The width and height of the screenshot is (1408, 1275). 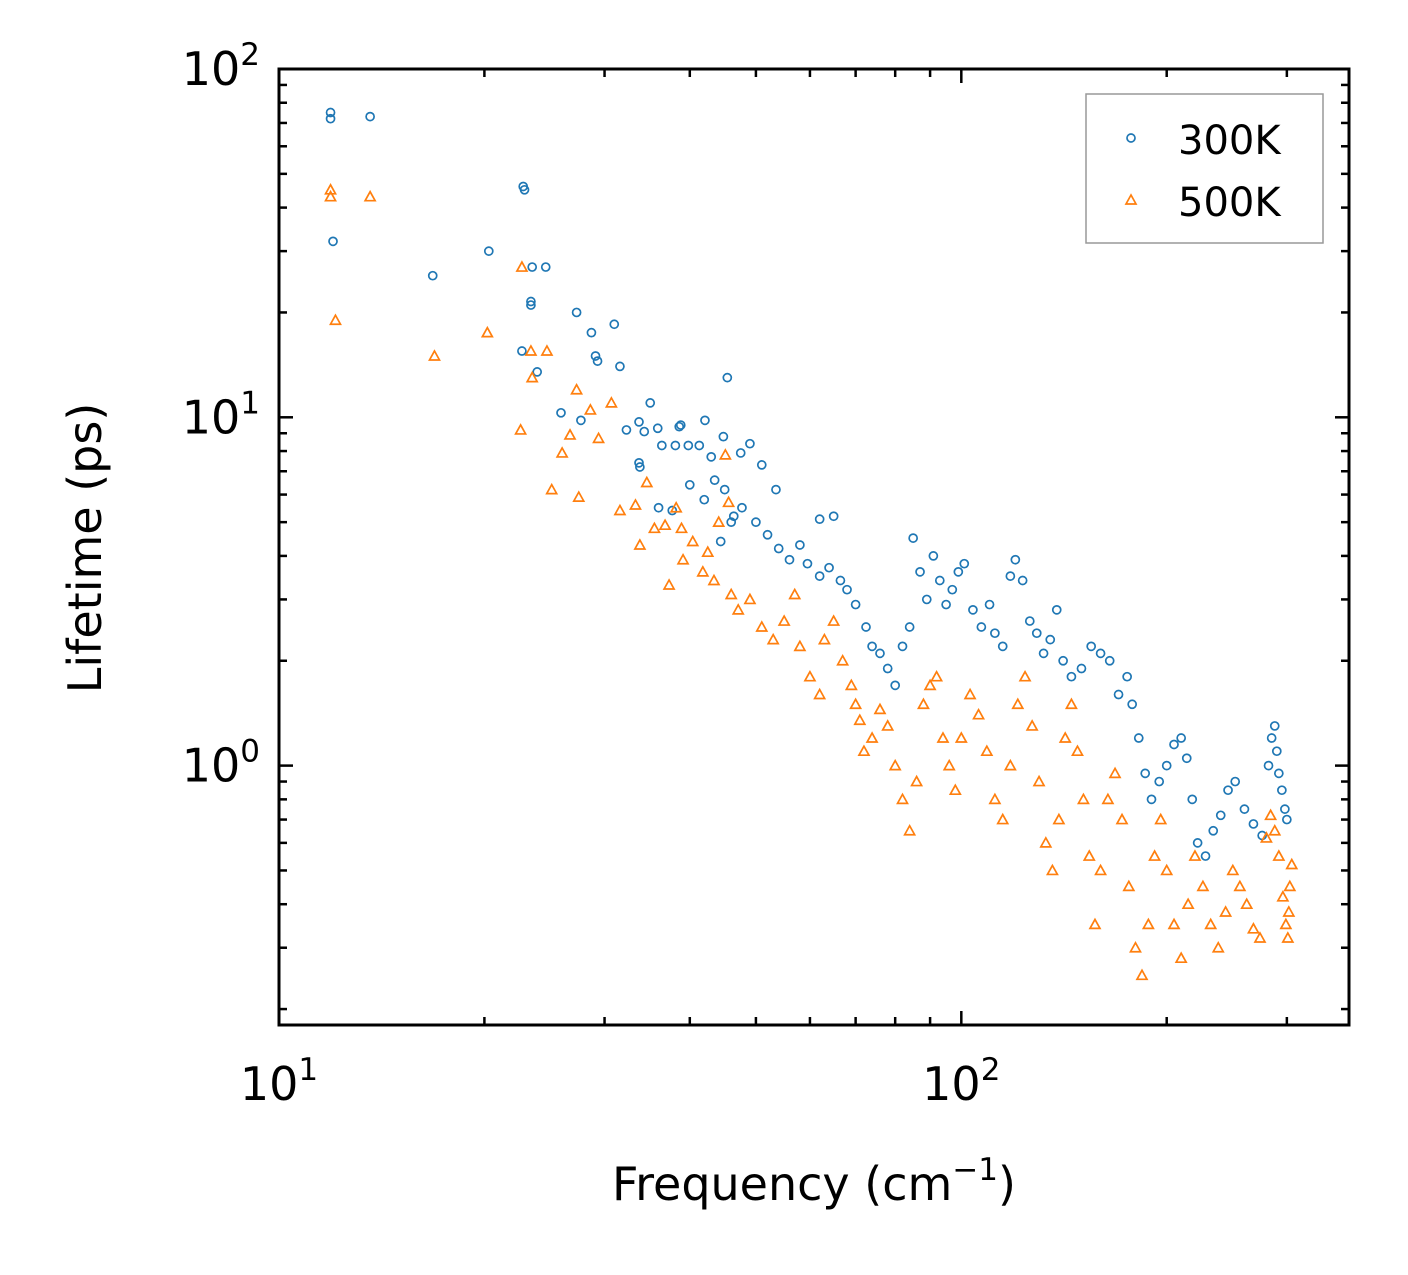 I want to click on x-tick-label: 101, so click(x=279, y=1081).